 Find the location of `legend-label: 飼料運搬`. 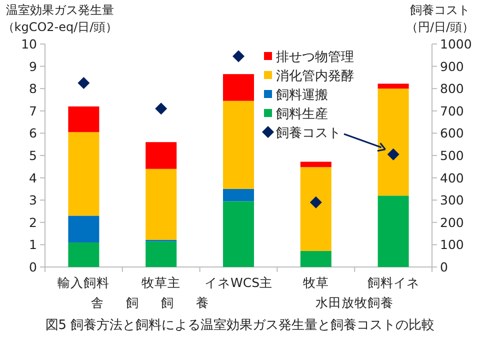

legend-label: 飼料運搬 is located at coordinates (302, 95).